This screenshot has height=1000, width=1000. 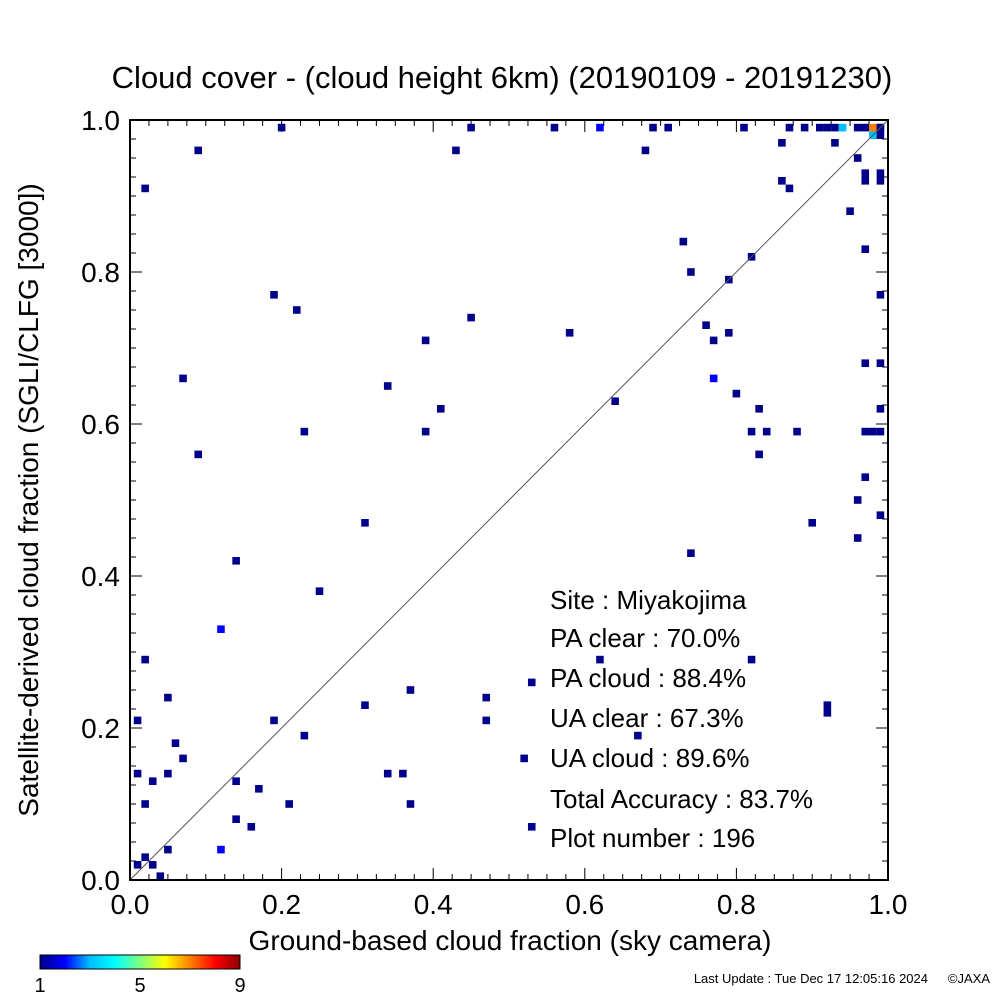 I want to click on stat-total-accuracy: Total Accuracy : 83.7%, so click(x=681, y=799).